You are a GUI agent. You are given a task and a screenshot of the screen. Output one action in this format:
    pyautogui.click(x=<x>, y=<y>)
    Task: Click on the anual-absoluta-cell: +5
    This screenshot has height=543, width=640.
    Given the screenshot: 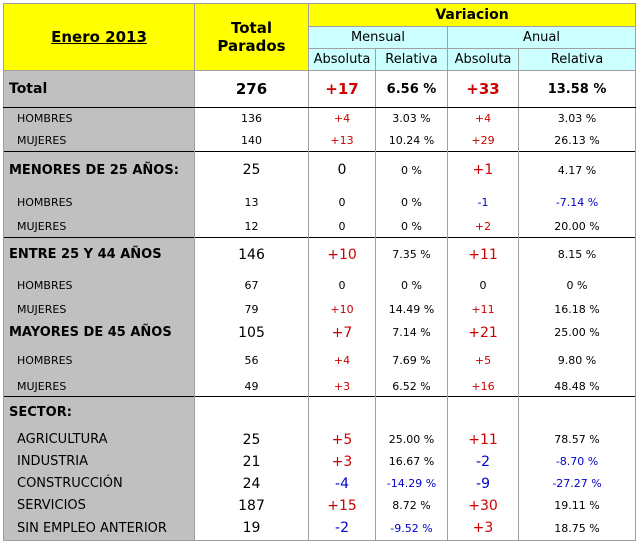 What is the action you would take?
    pyautogui.click(x=483, y=360)
    